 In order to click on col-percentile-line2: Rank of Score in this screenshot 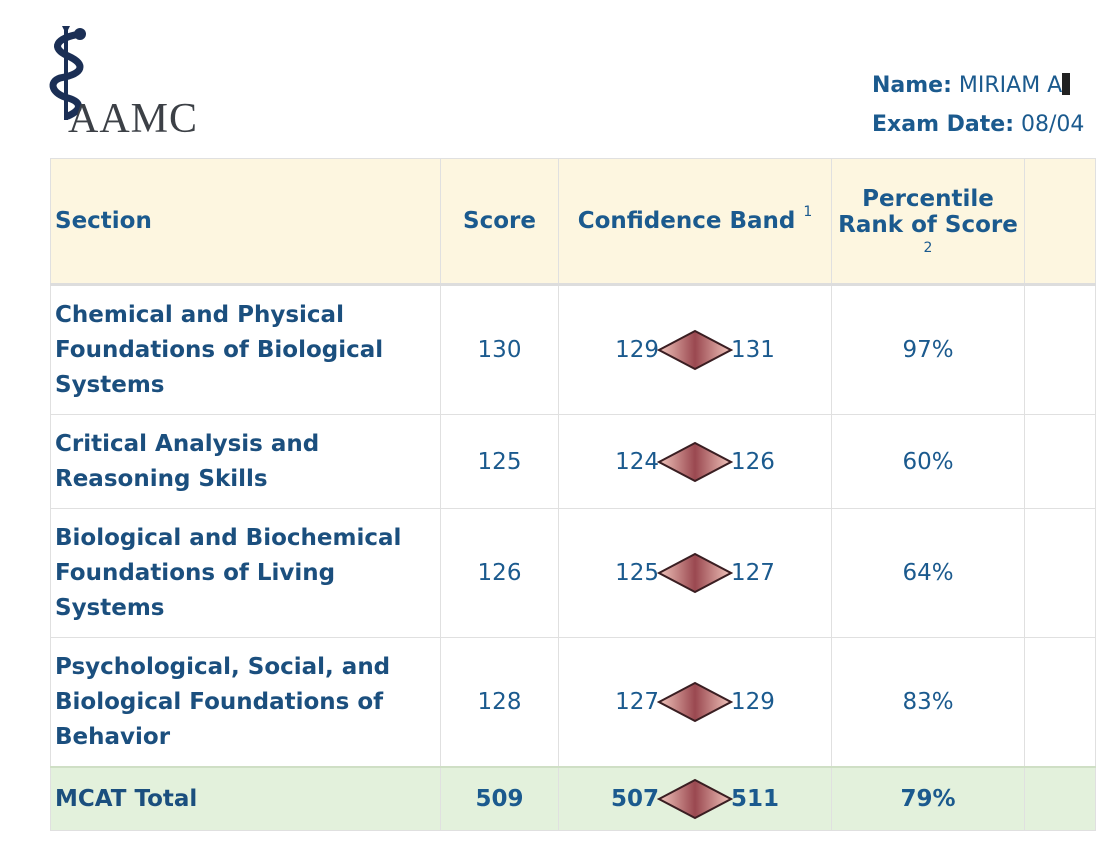, I will do `click(928, 225)`.